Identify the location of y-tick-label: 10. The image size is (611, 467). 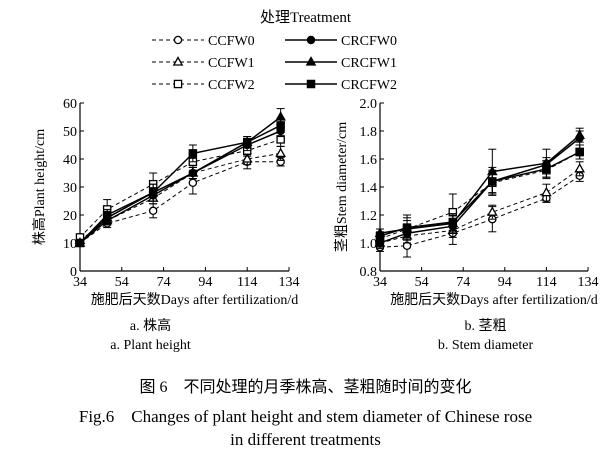
(70, 244).